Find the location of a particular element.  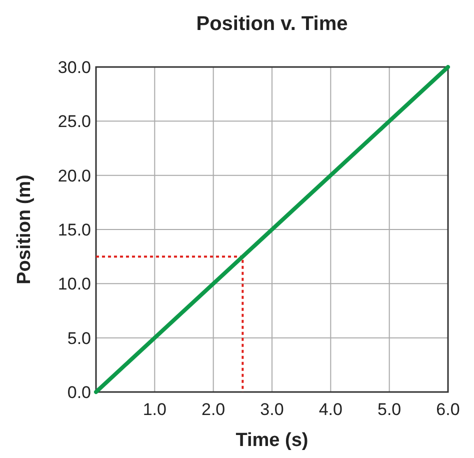

x-tick-label: 3.0 is located at coordinates (272, 409).